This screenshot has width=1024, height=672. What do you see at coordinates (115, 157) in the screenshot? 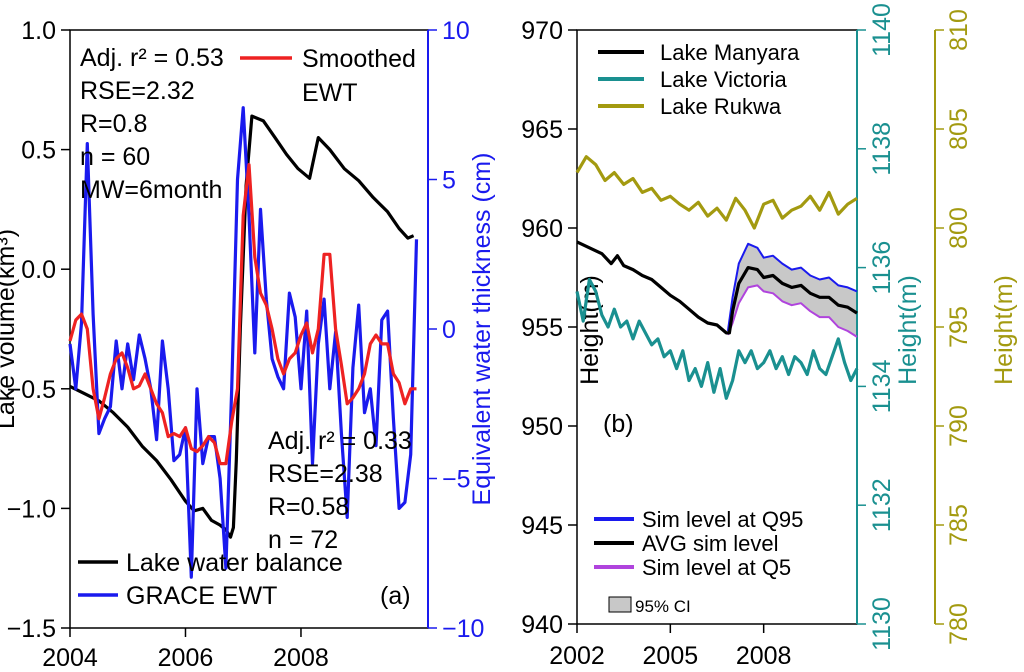
I see `stats-top-line: n = 60` at bounding box center [115, 157].